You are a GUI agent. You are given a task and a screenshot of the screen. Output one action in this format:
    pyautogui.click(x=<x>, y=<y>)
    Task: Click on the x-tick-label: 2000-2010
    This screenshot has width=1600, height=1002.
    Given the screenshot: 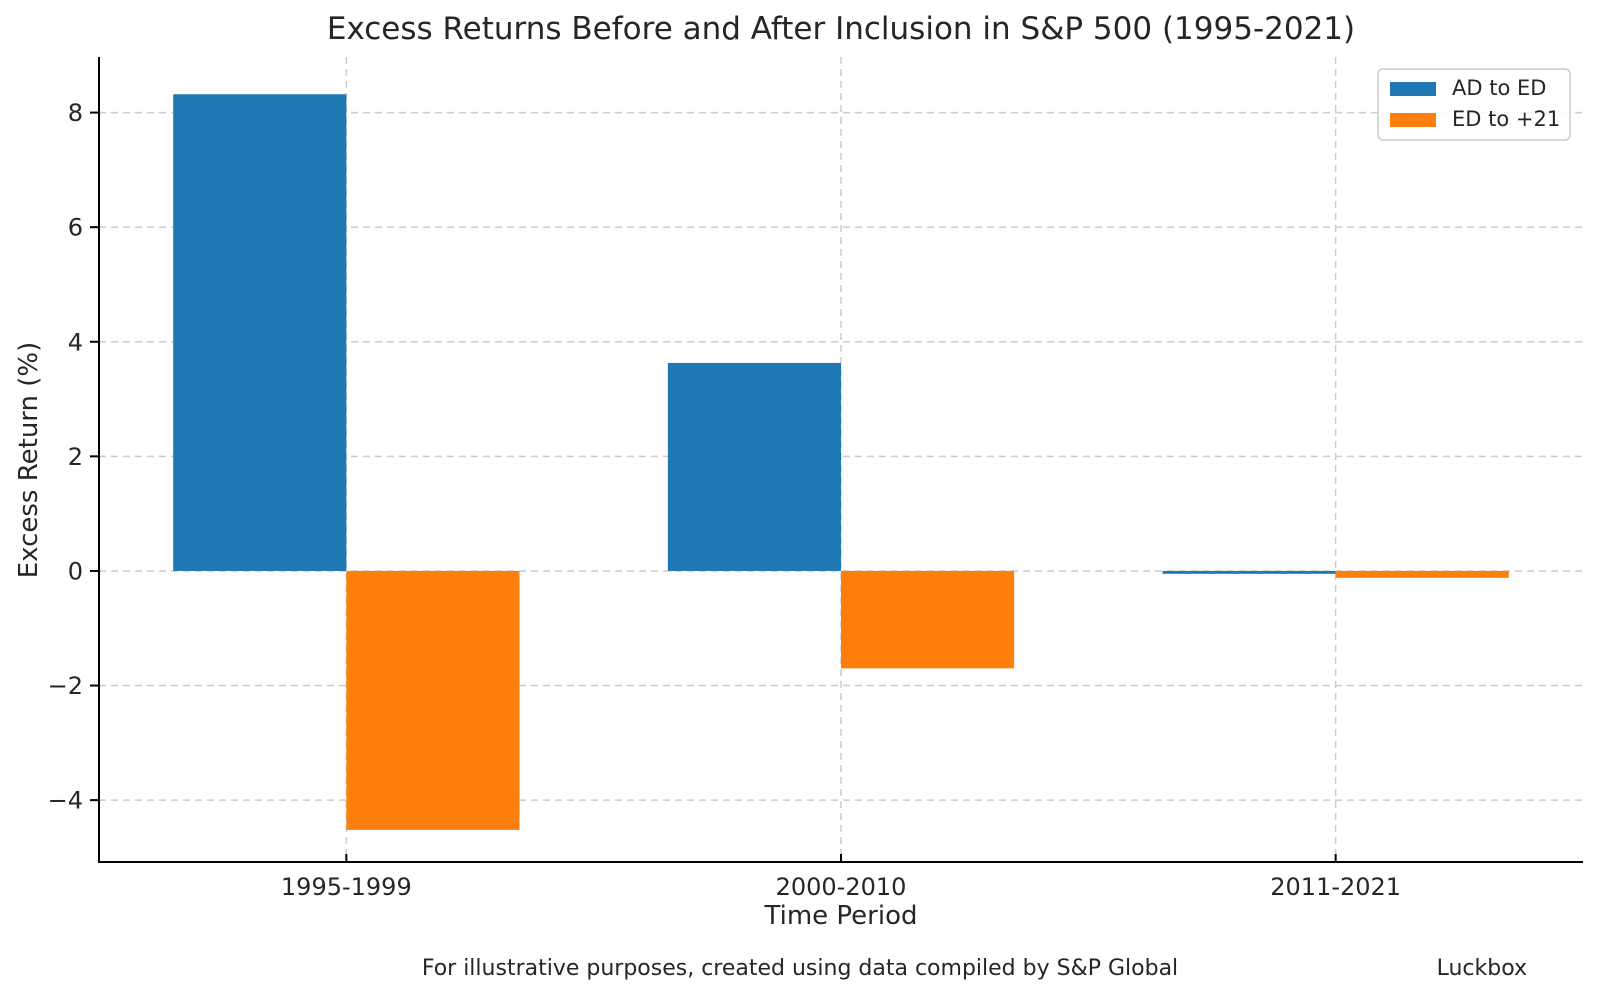 What is the action you would take?
    pyautogui.click(x=841, y=887)
    